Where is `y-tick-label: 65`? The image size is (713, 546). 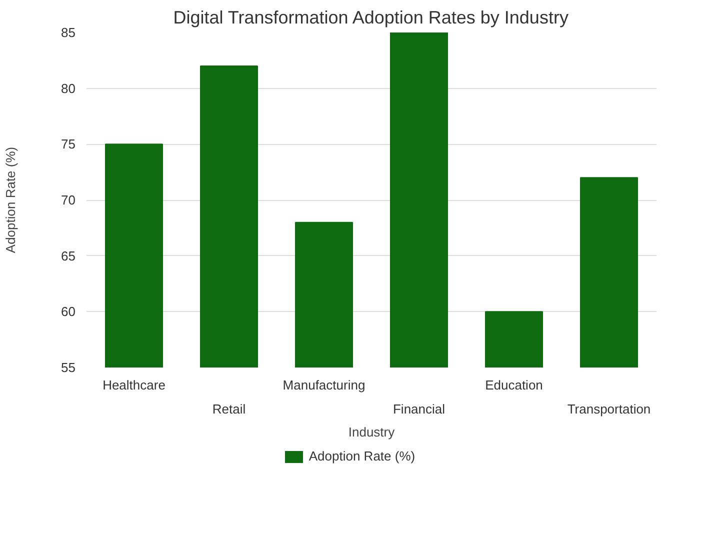
y-tick-label: 65 is located at coordinates (68, 256).